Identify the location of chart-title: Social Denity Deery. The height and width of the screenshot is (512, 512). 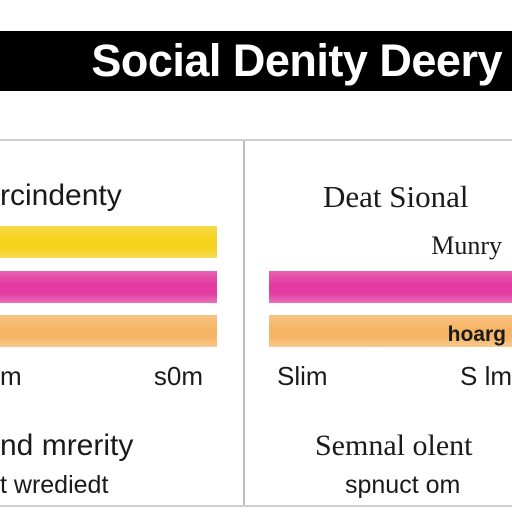
(256, 61).